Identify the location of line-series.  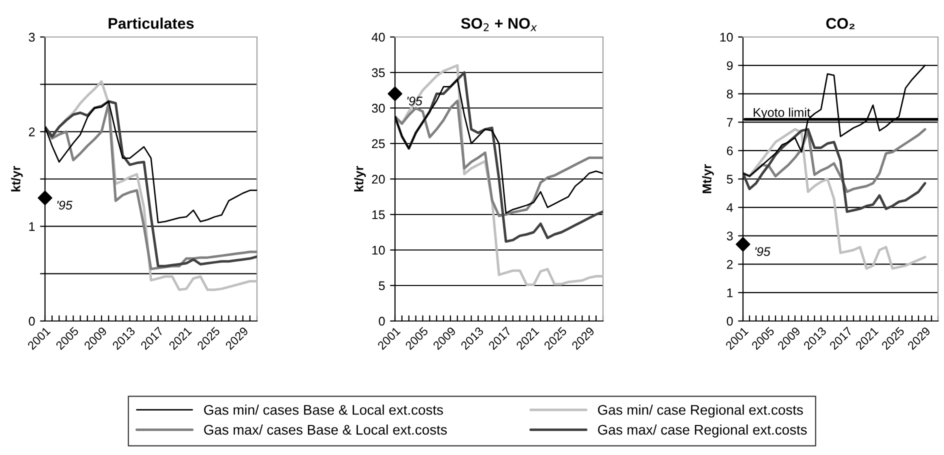
(834, 170).